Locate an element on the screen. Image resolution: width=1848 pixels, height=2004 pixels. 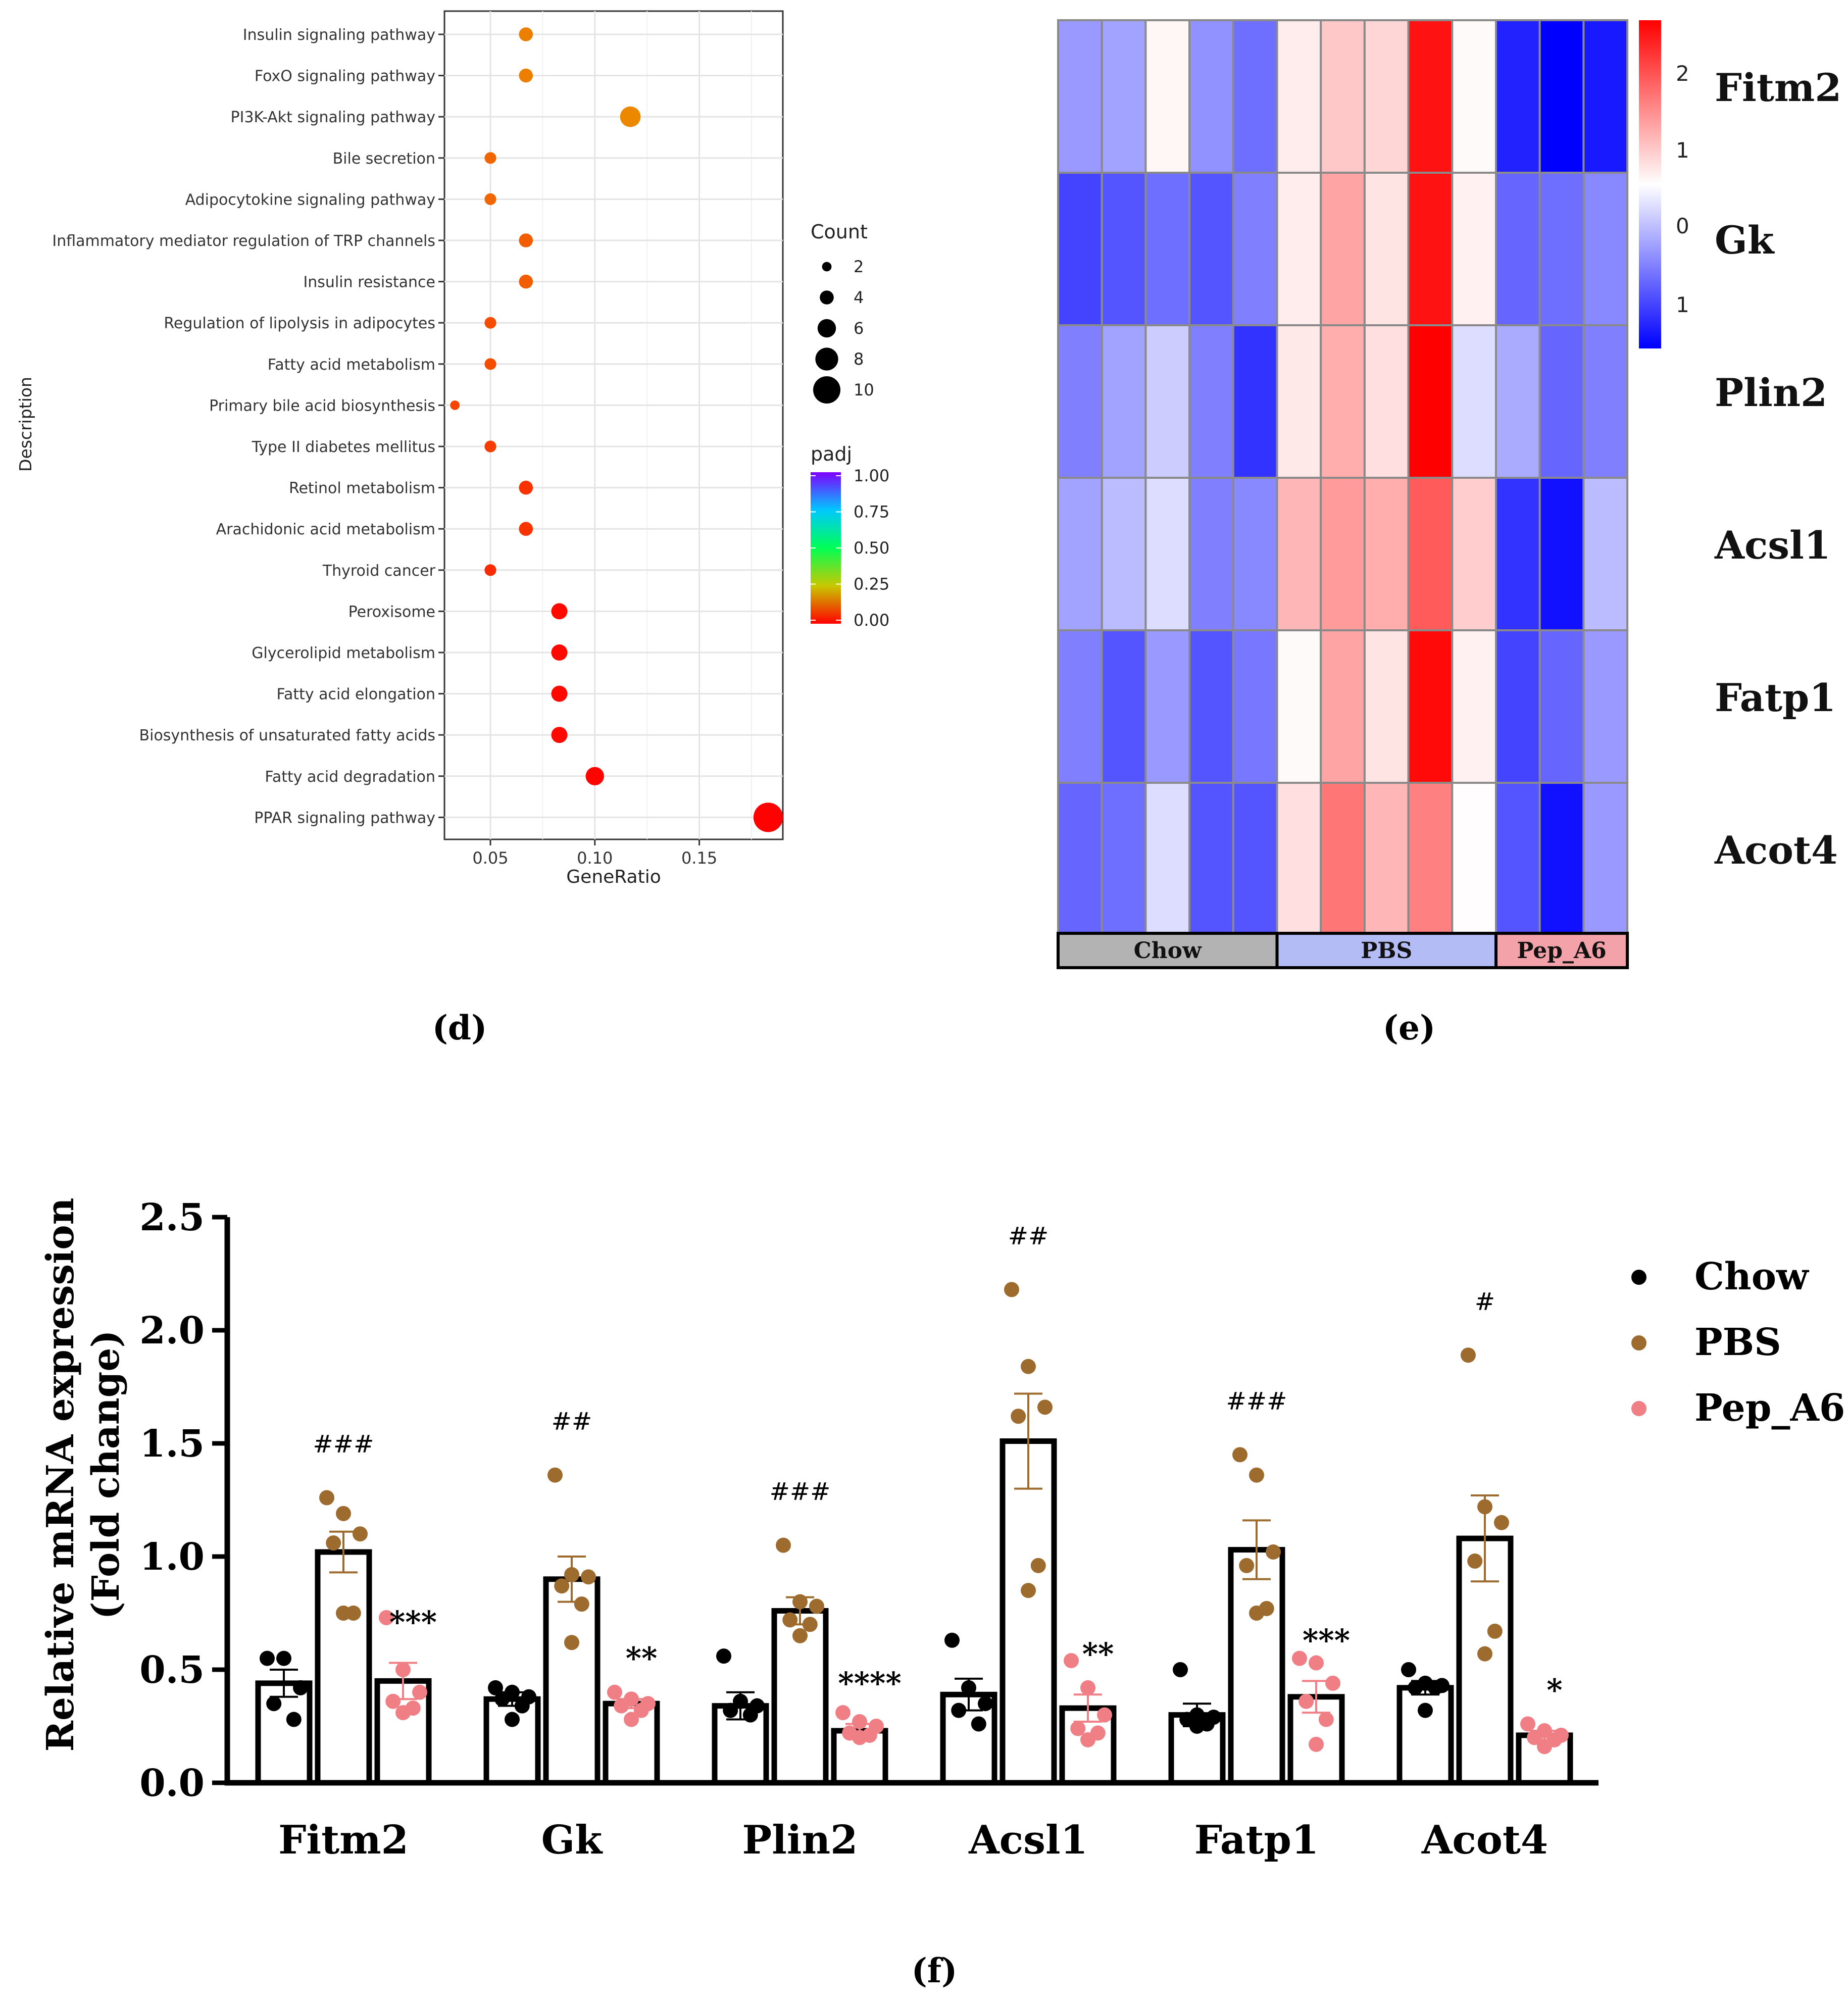
significance-hash: # is located at coordinates (1485, 1301).